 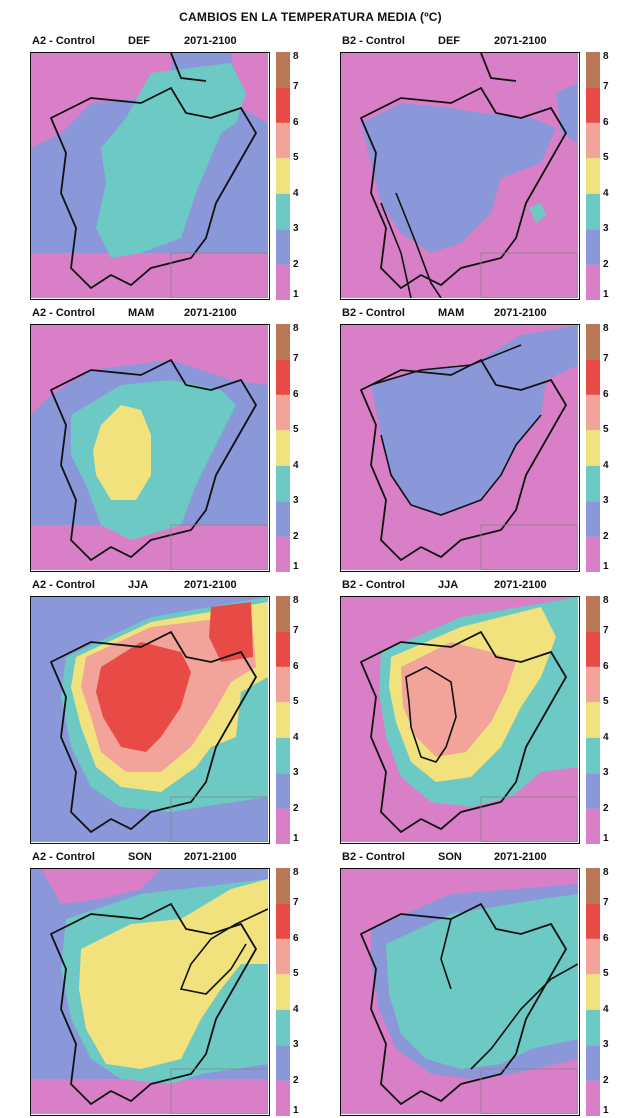 I want to click on panel-label: A2 - Control MAM 2071-2100, so click(x=152, y=313).